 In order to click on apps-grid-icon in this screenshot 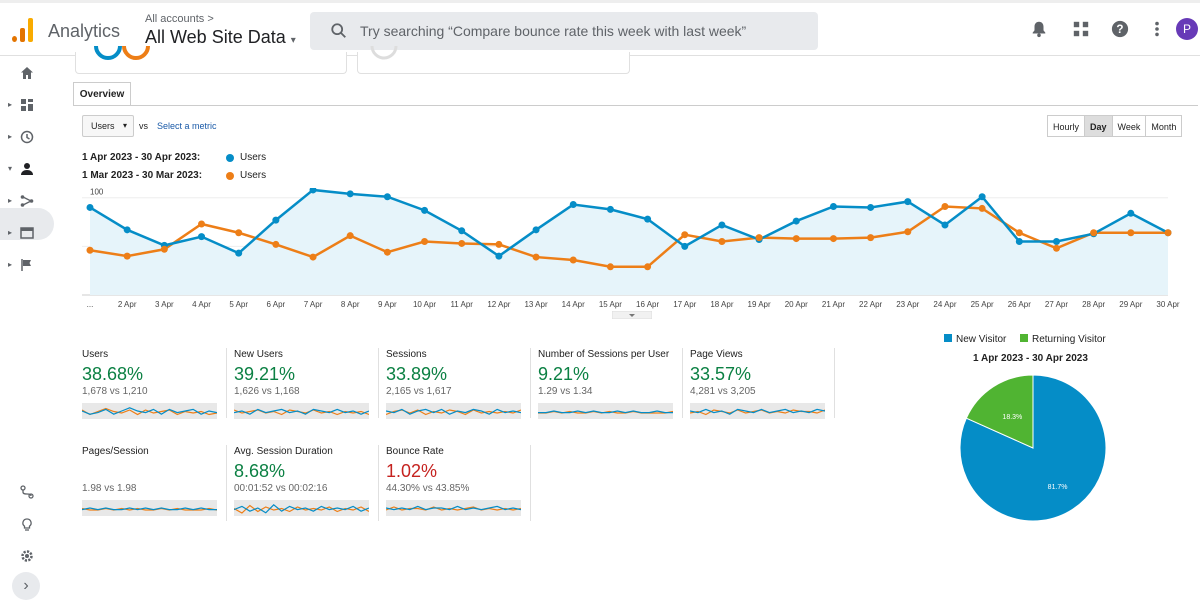, I will do `click(1081, 29)`.